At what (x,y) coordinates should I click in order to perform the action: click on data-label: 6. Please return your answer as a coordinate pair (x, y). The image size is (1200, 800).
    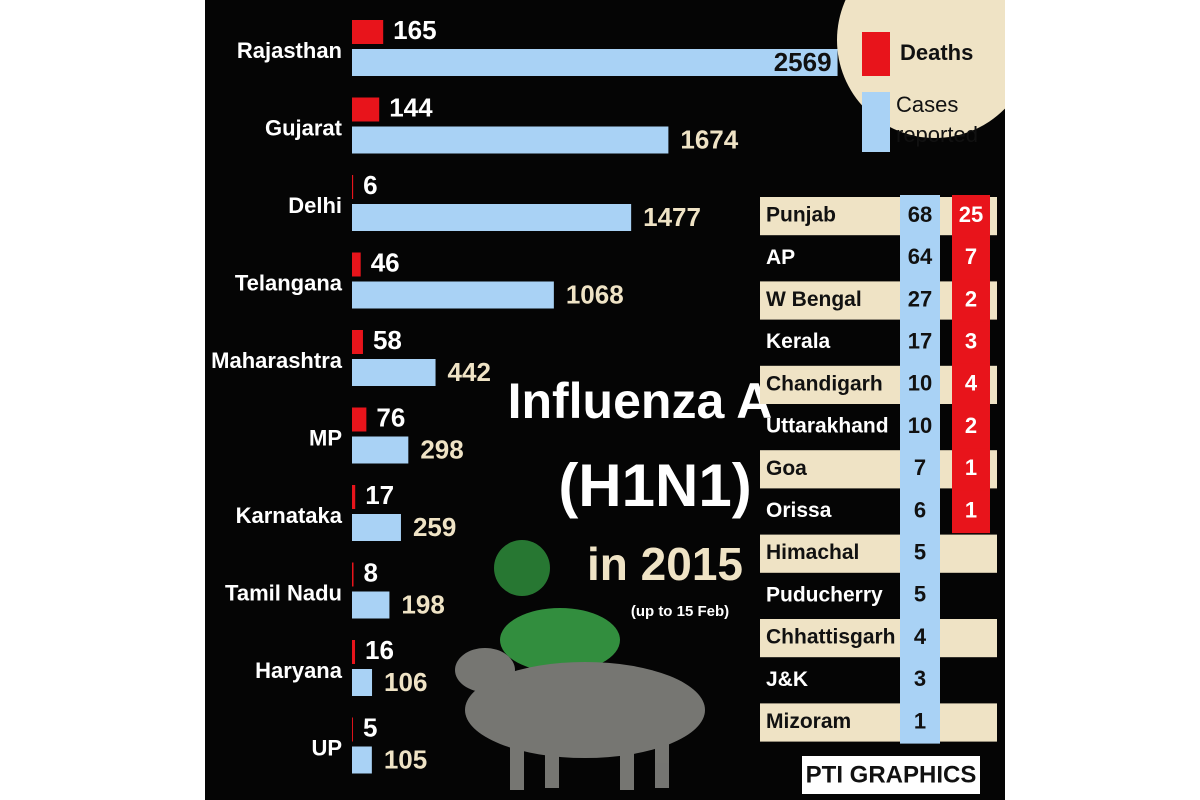
    Looking at the image, I should click on (370, 185).